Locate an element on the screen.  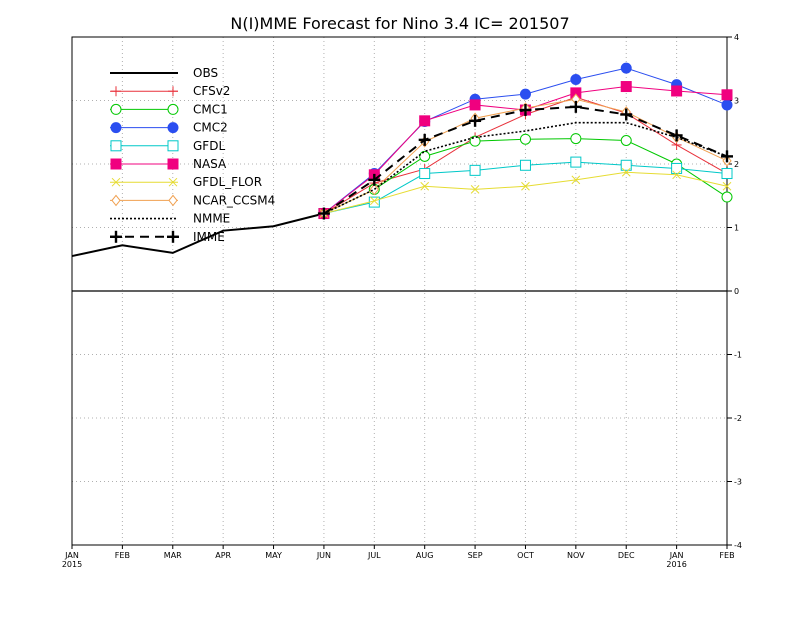
legend-label: NASA is located at coordinates (210, 164).